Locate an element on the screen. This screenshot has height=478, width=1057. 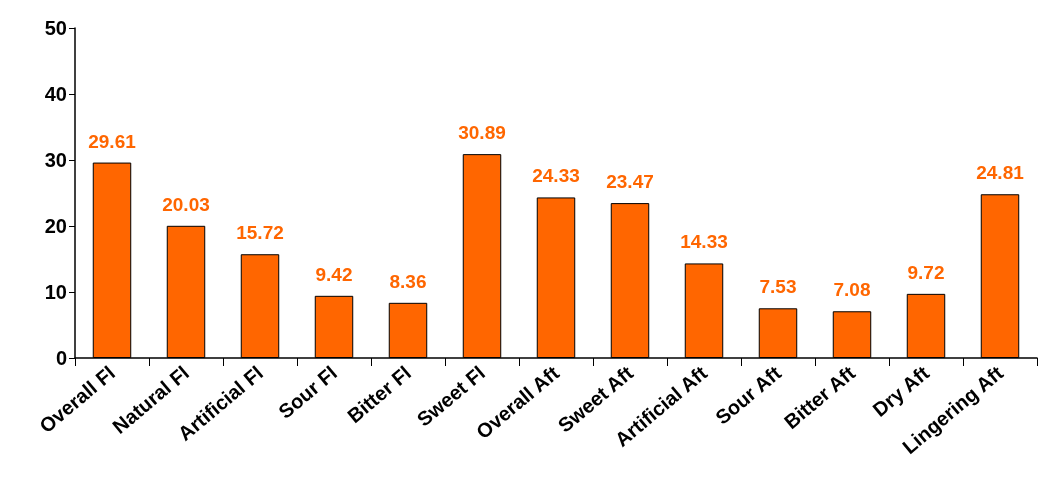
data-label: 7.08 is located at coordinates (852, 290).